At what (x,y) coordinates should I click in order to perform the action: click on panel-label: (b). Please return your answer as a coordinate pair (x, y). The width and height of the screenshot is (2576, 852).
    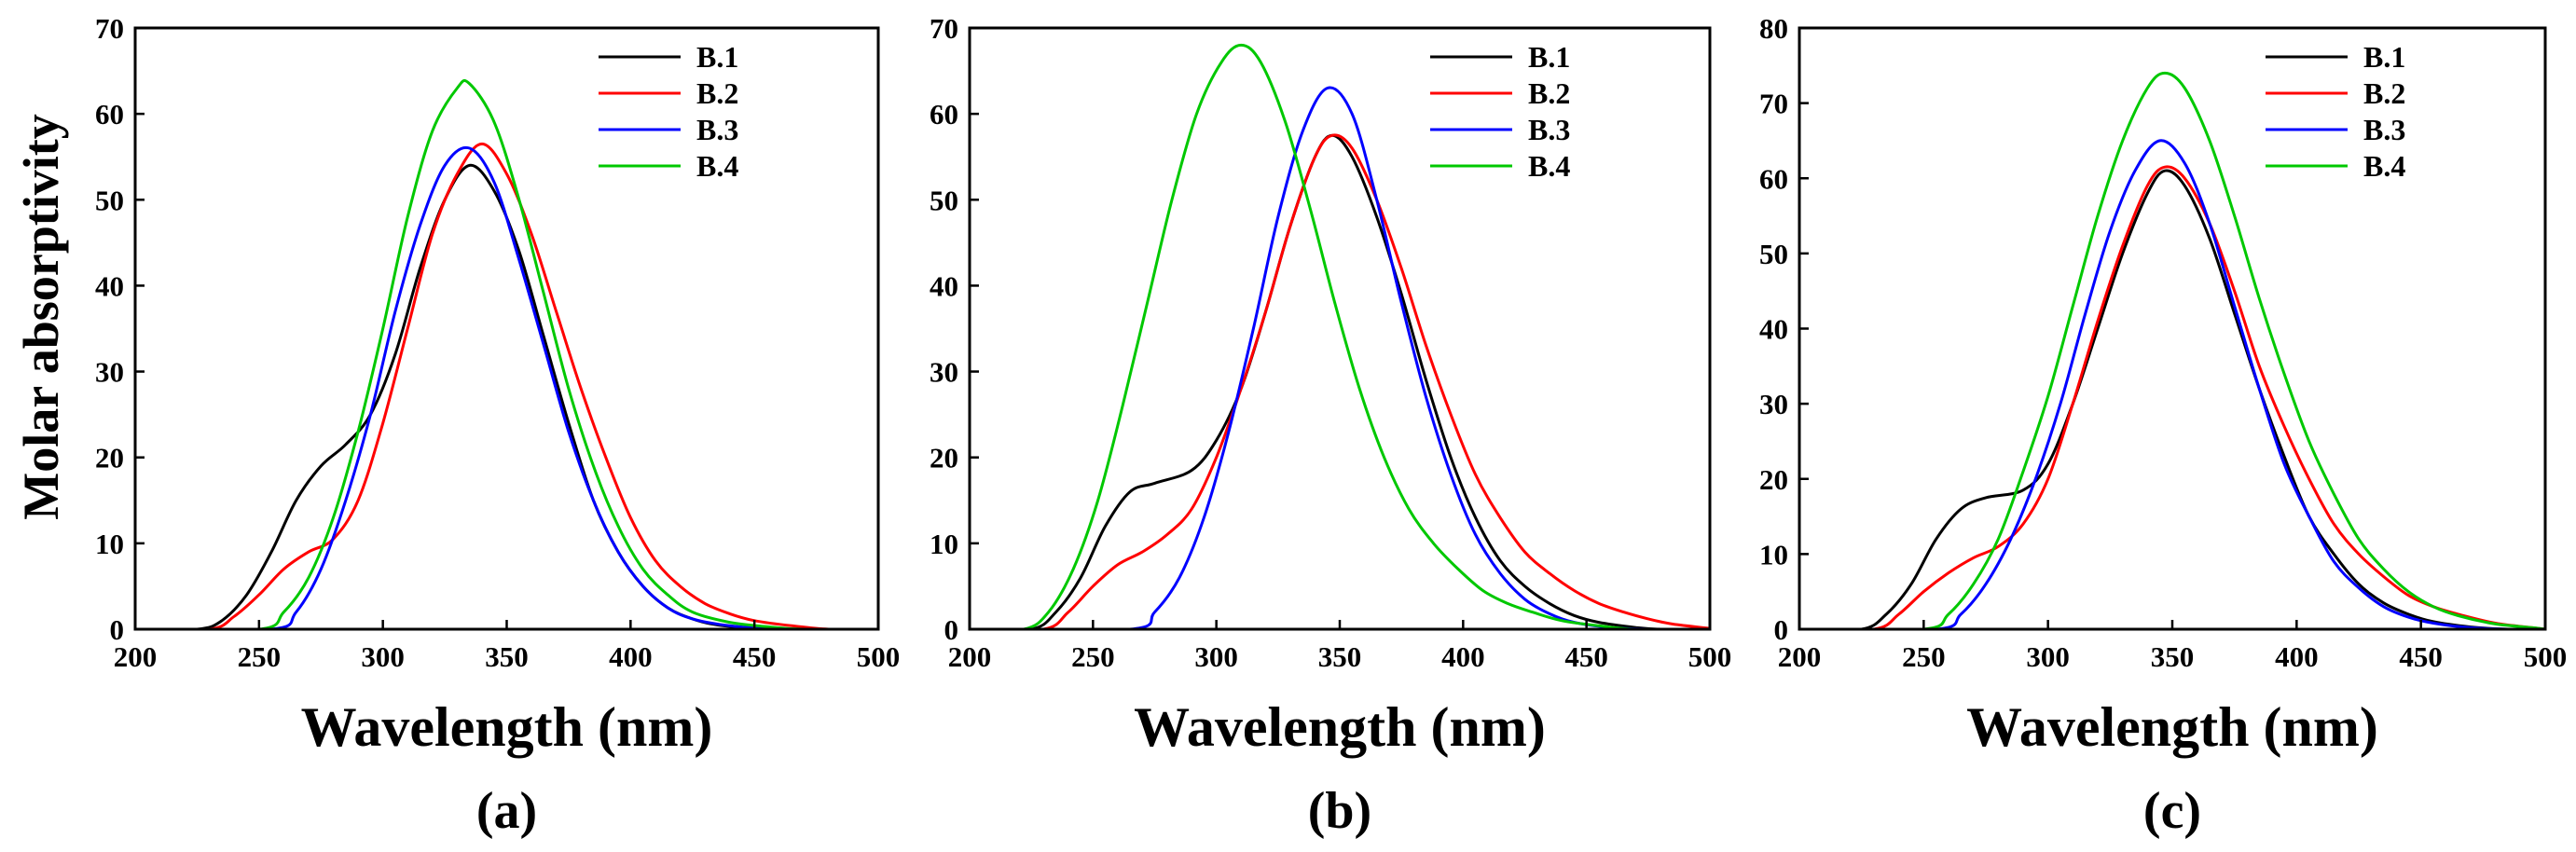
    Looking at the image, I should click on (1339, 811).